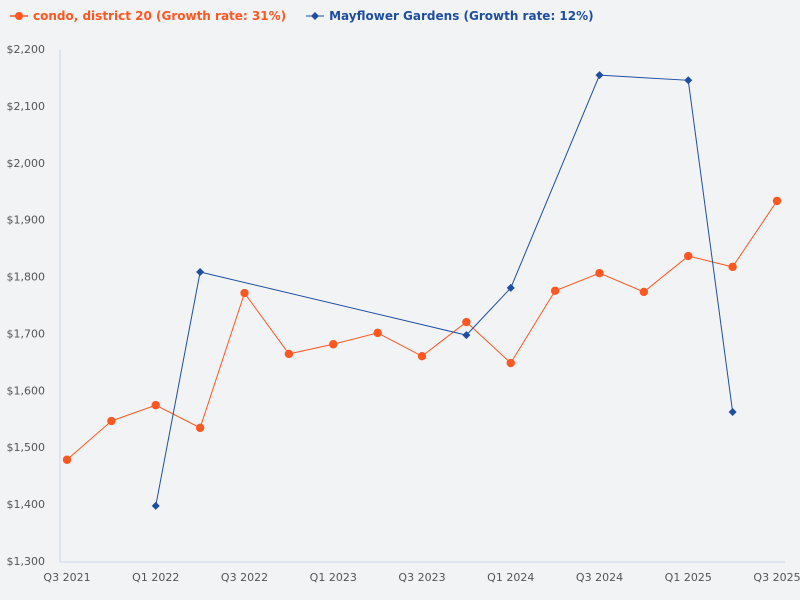  What do you see at coordinates (160, 16) in the screenshot?
I see `legend-label: condo, district 20 (Growth rate: 31%)` at bounding box center [160, 16].